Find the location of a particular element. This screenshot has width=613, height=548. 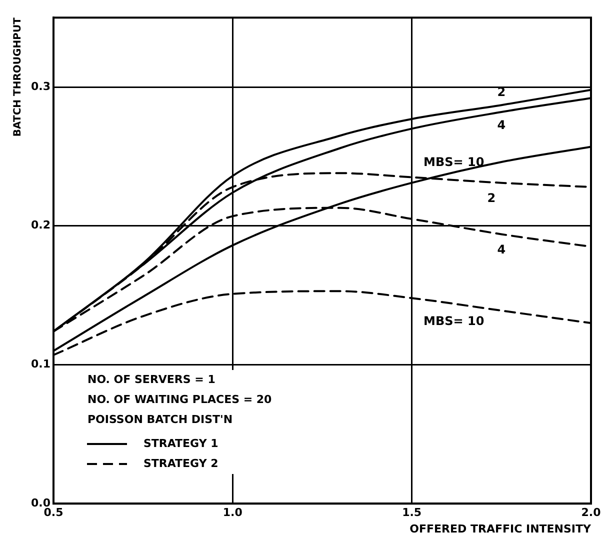

x-tick-label: 2.0 is located at coordinates (591, 513).